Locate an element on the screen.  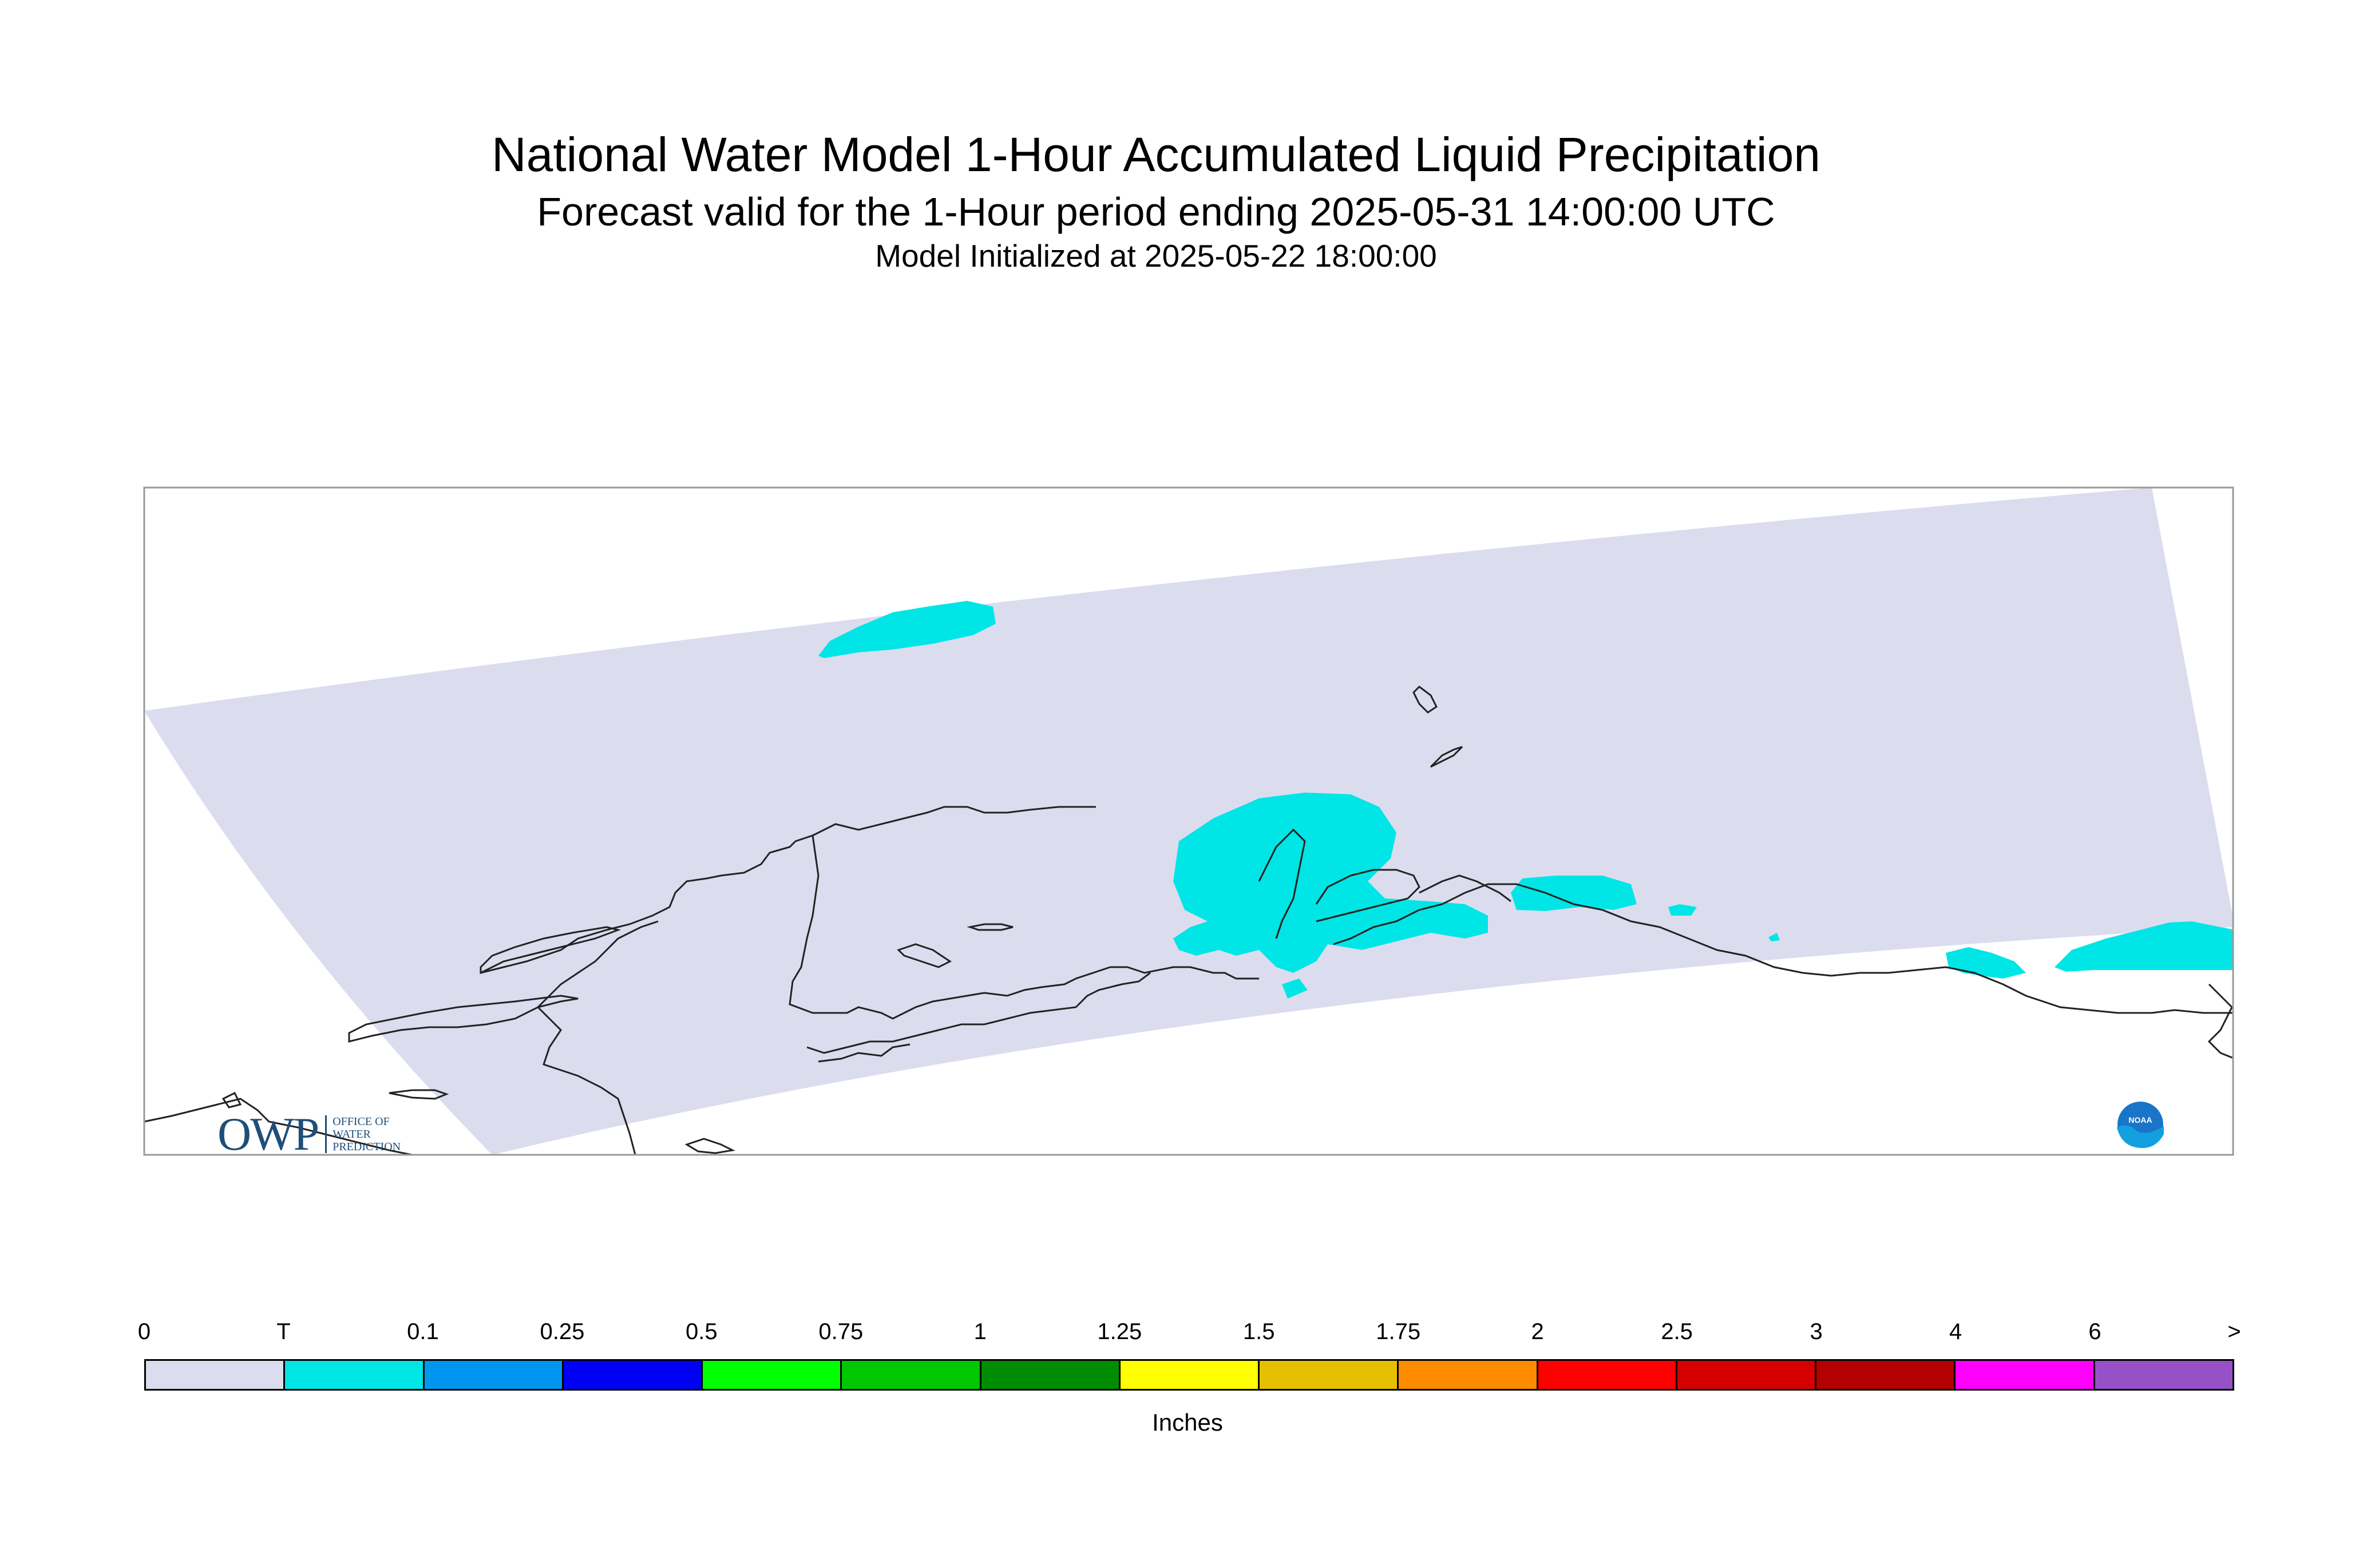
coastline-chain-east is located at coordinates (1465, 888).